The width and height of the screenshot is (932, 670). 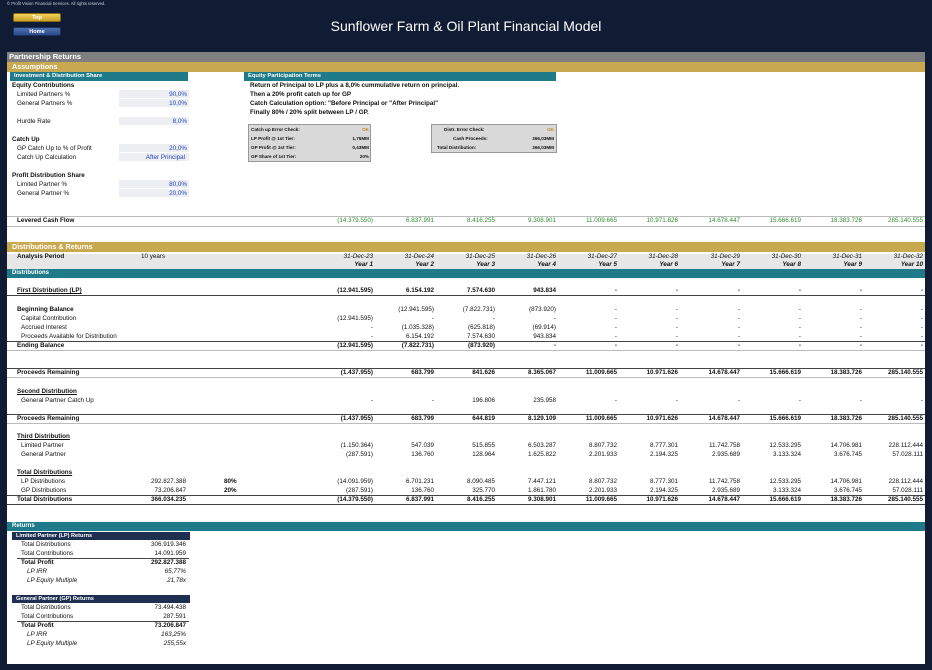 What do you see at coordinates (37, 31) in the screenshot?
I see `home-button: Home` at bounding box center [37, 31].